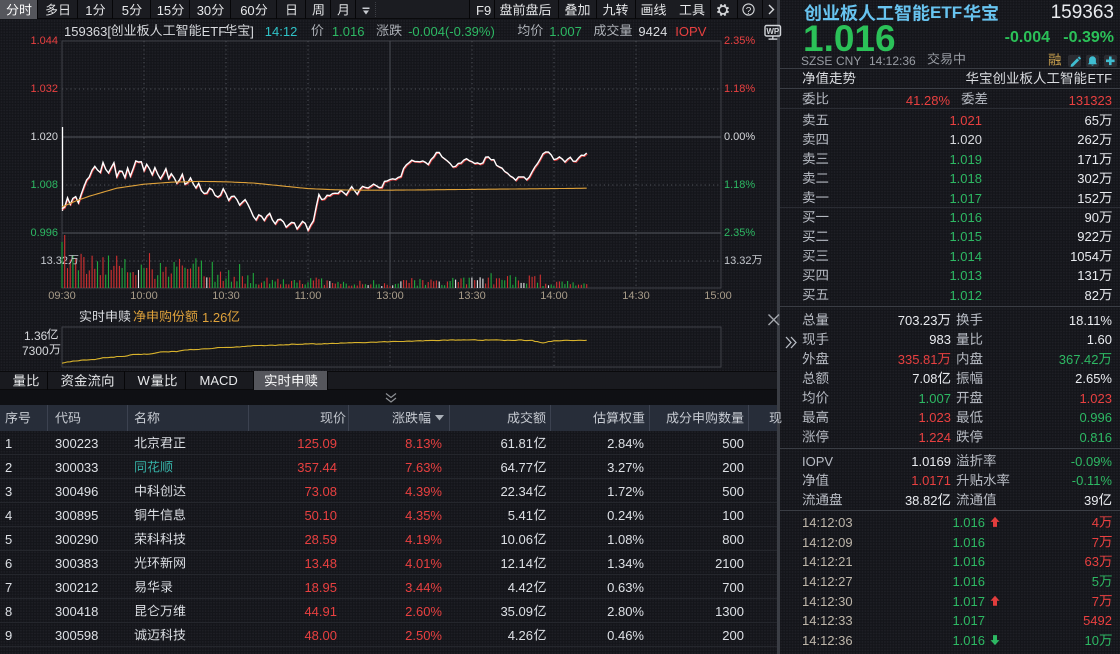 This screenshot has width=1120, height=654. I want to click on svg-text: WP, so click(773, 31).